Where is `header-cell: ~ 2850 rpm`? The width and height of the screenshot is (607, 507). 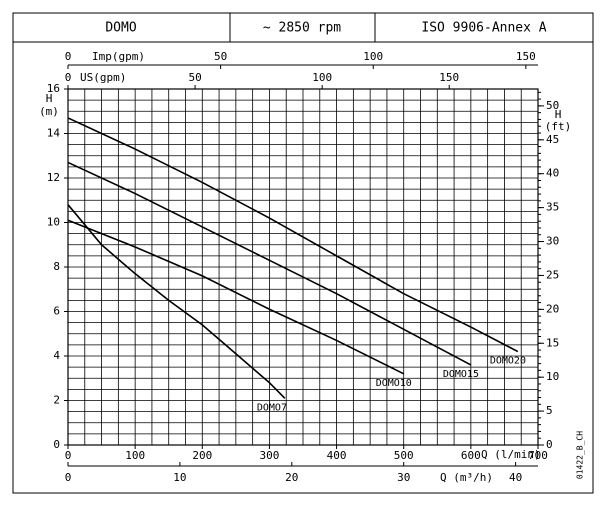 header-cell: ~ 2850 rpm is located at coordinates (302, 28).